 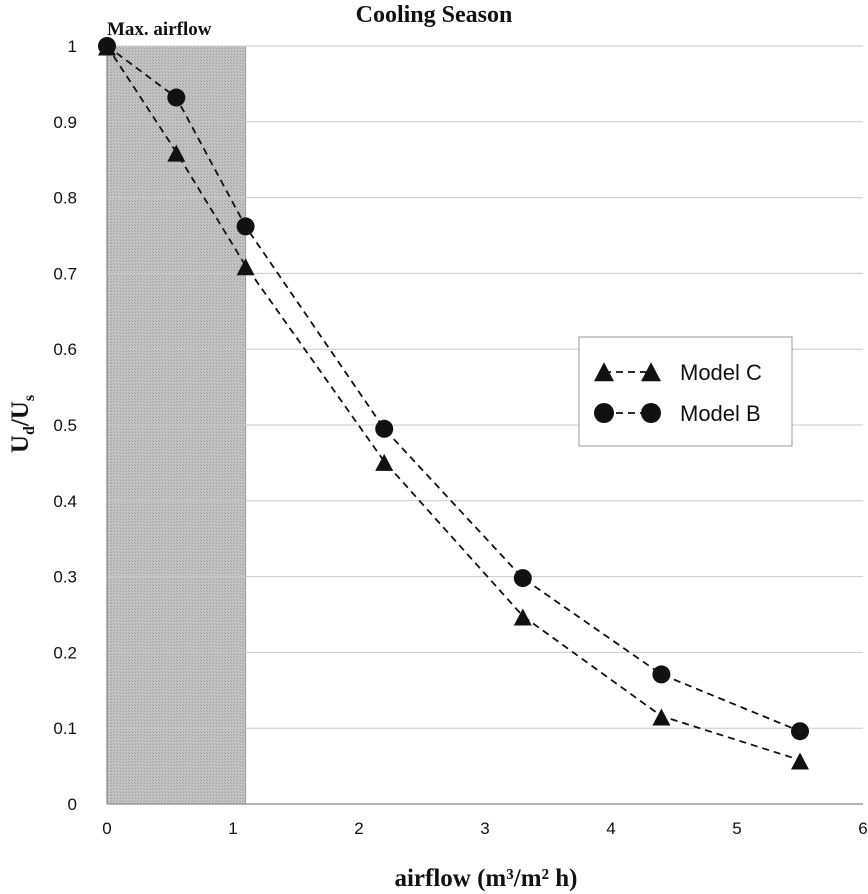 I want to click on y-tick-label: 0.4, so click(x=65, y=501).